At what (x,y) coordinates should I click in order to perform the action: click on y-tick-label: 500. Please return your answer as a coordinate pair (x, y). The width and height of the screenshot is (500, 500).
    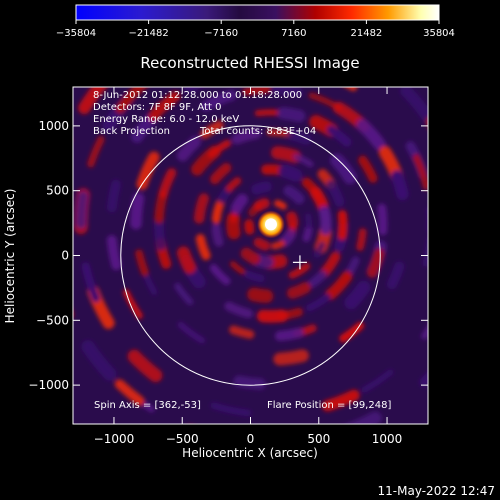
    Looking at the image, I should click on (57, 191).